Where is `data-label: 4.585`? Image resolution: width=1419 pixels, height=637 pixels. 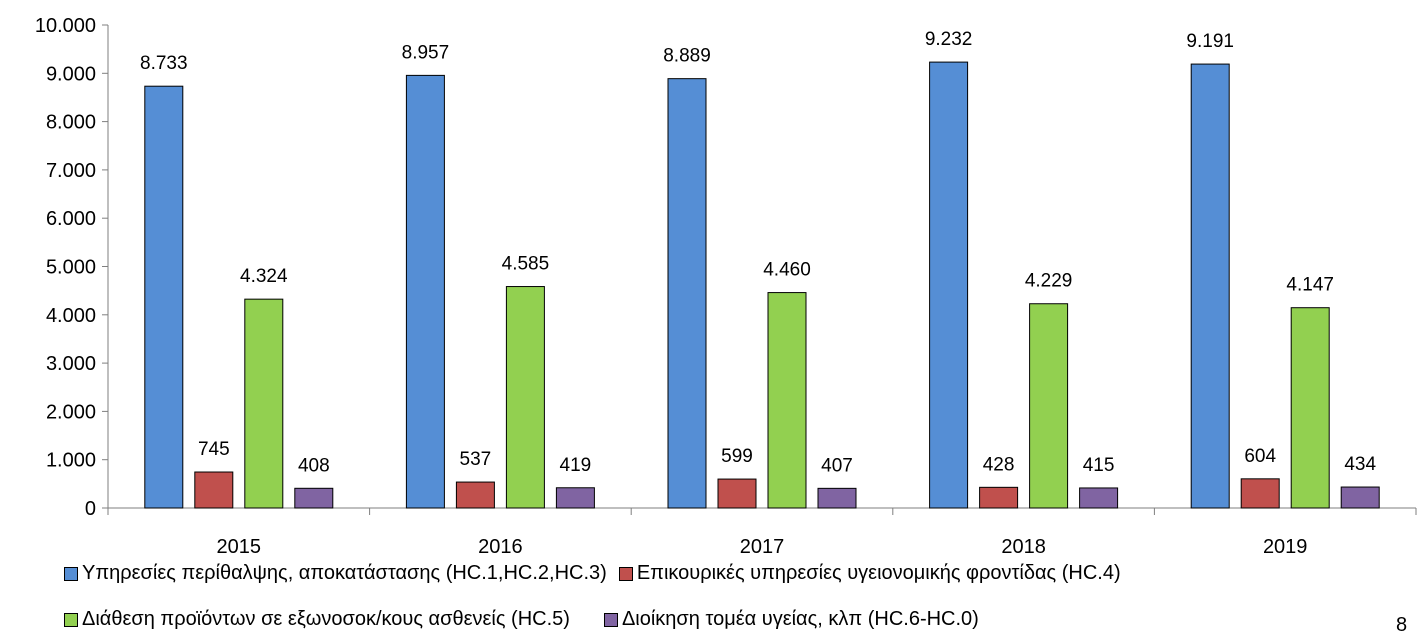 data-label: 4.585 is located at coordinates (526, 264).